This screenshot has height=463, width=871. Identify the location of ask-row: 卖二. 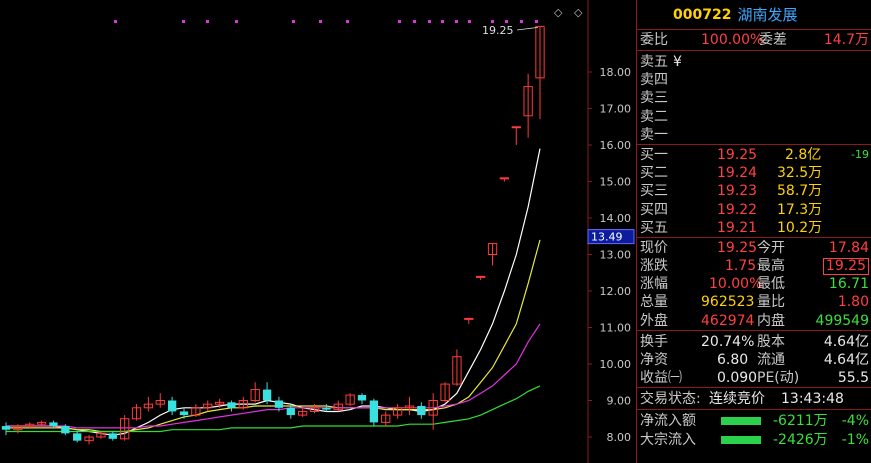
(654, 116).